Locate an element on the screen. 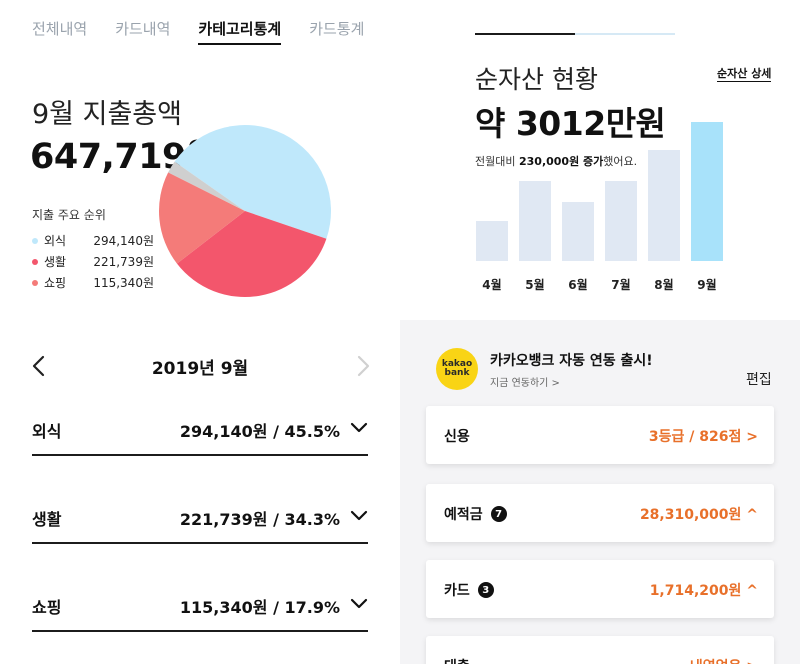 The width and height of the screenshot is (800, 664). chevron-left-icon is located at coordinates (39, 366).